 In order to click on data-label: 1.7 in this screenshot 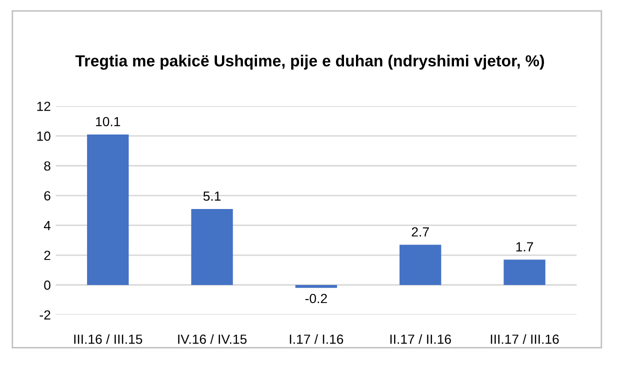, I will do `click(525, 247)`.